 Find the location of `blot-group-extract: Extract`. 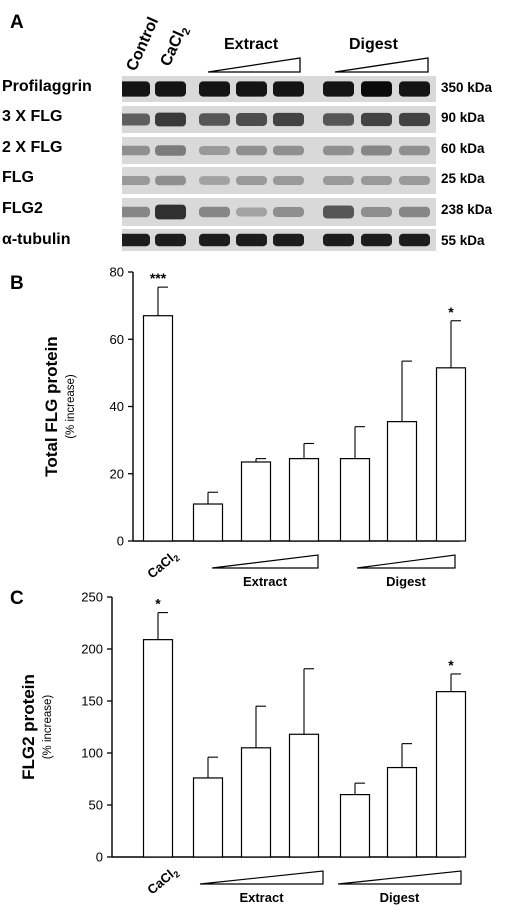

blot-group-extract: Extract is located at coordinates (251, 44).